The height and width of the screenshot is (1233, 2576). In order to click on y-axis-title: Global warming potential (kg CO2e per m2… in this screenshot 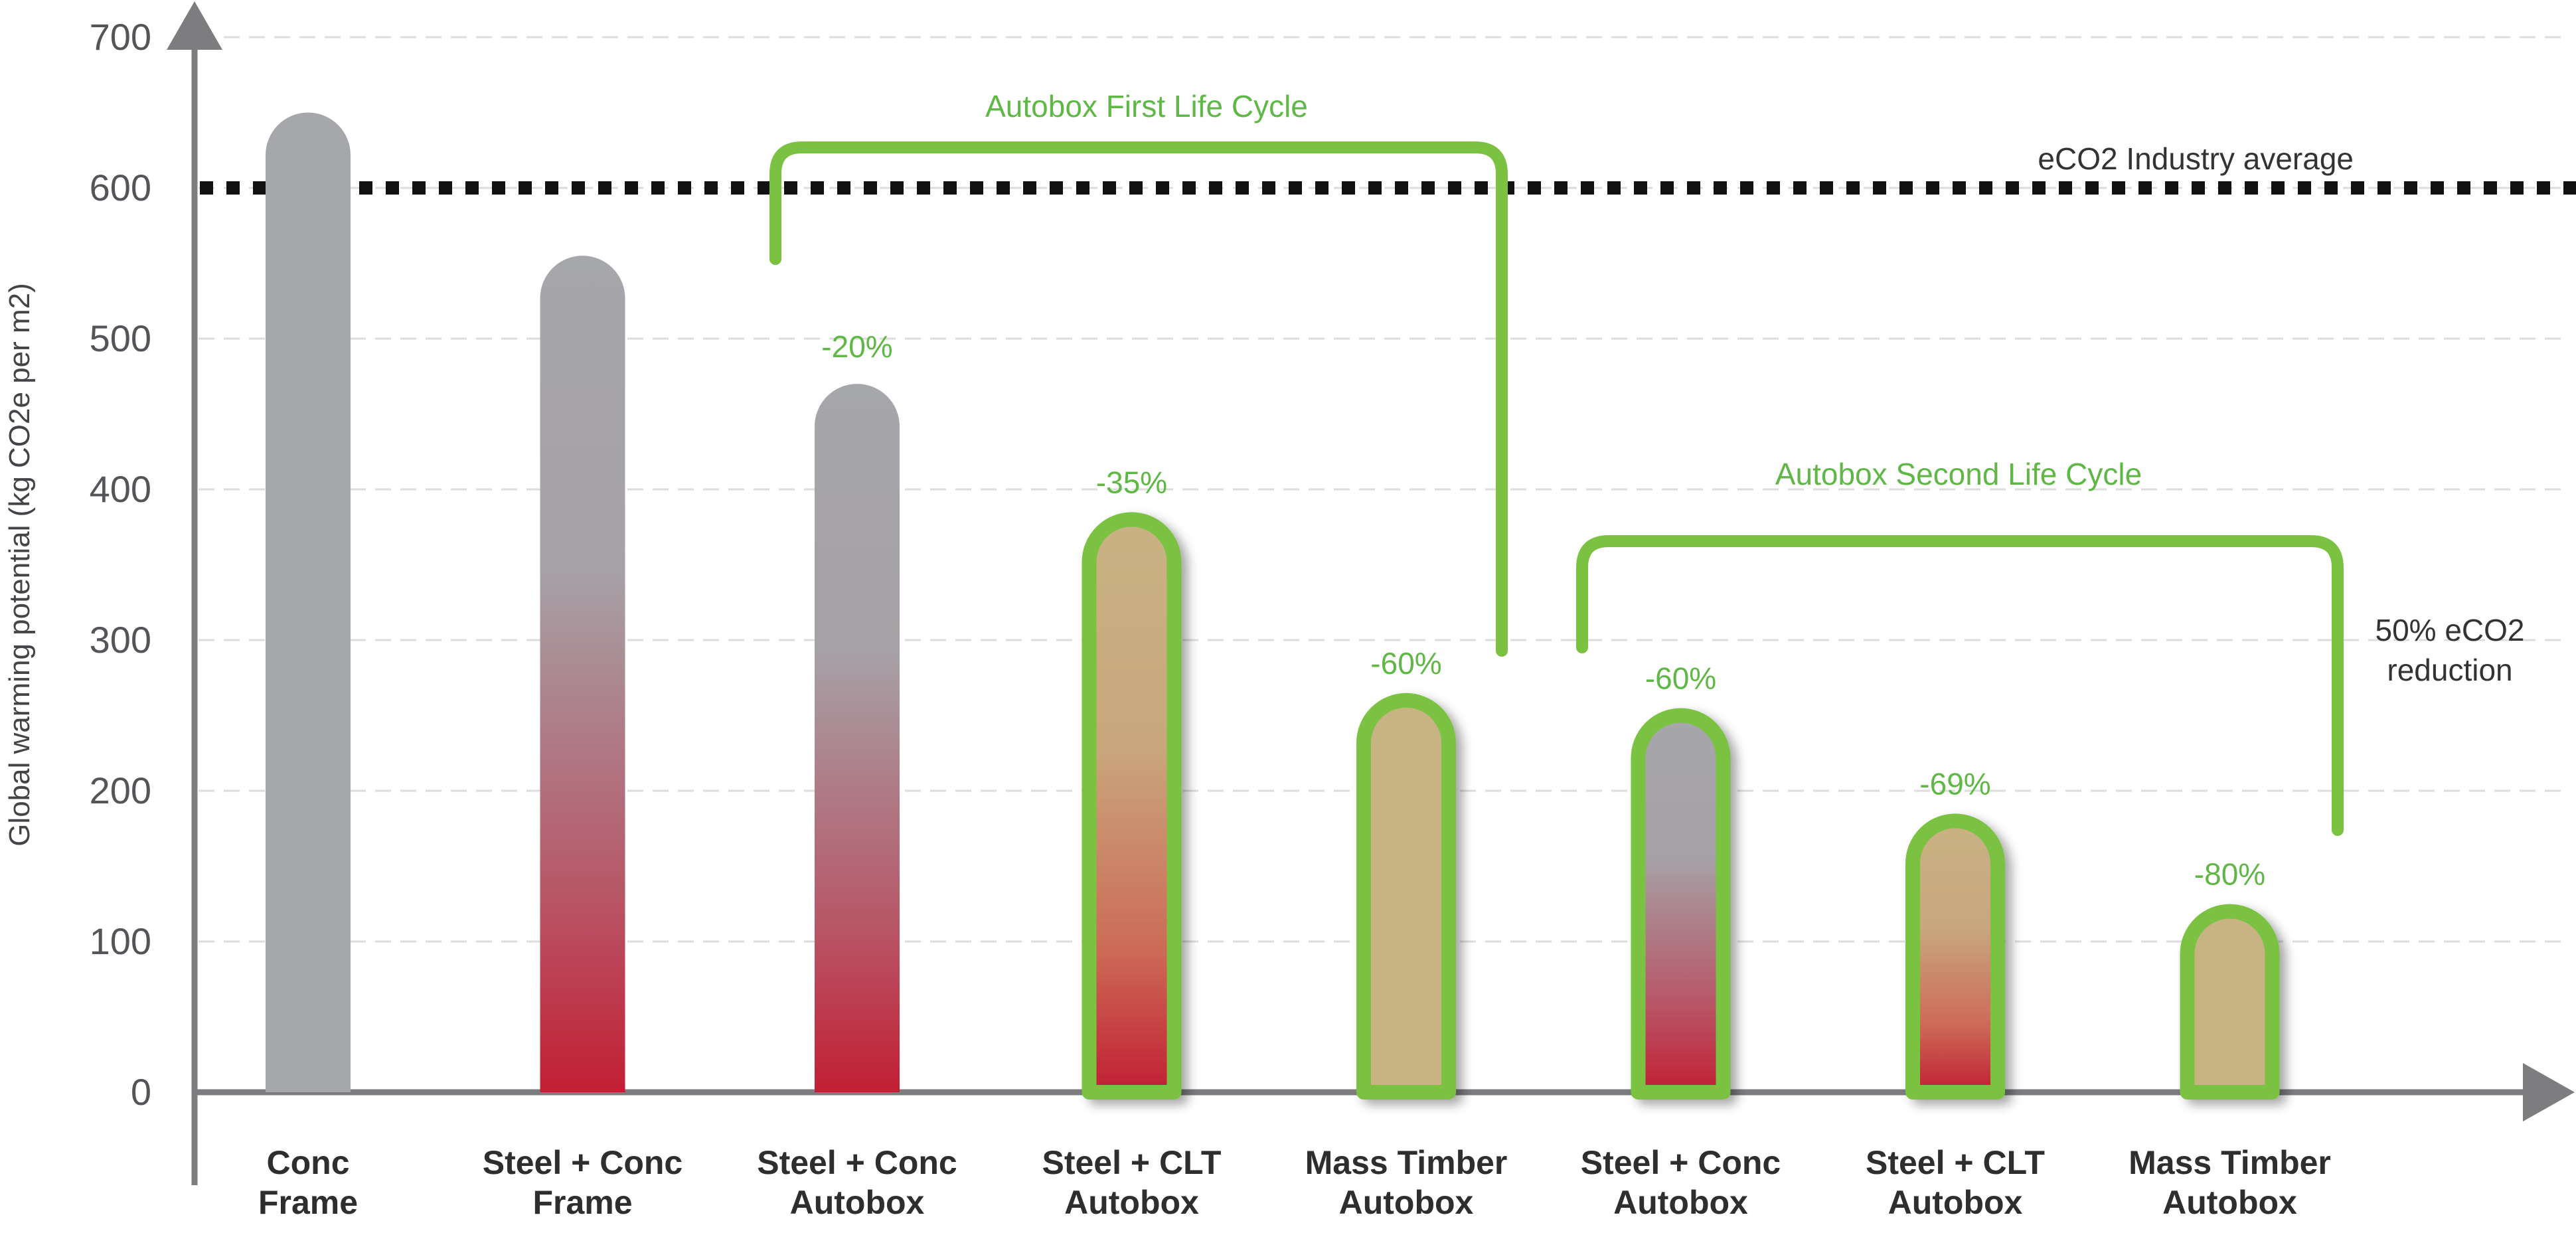, I will do `click(19, 565)`.